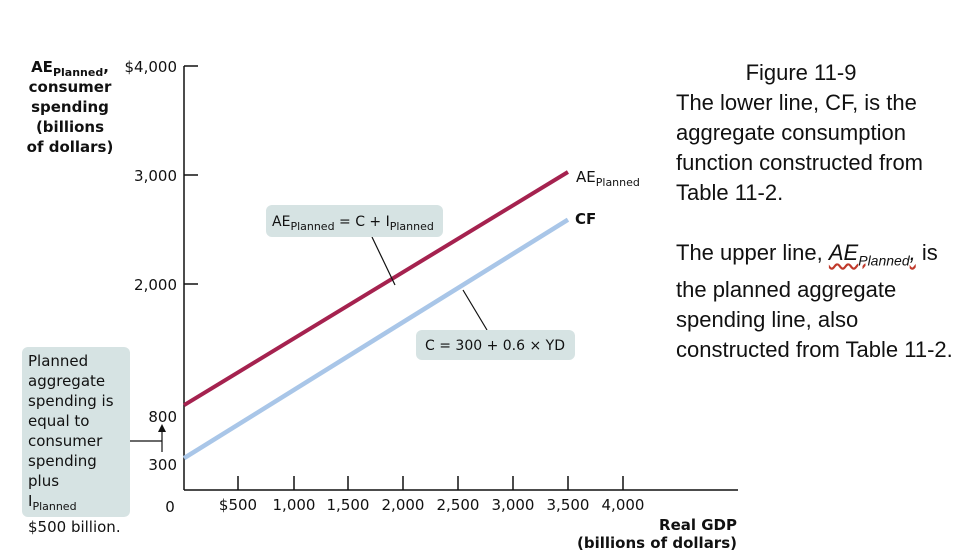 Image resolution: width=970 pixels, height=551 pixels. What do you see at coordinates (585, 219) in the screenshot?
I see `cf-line-label: CF` at bounding box center [585, 219].